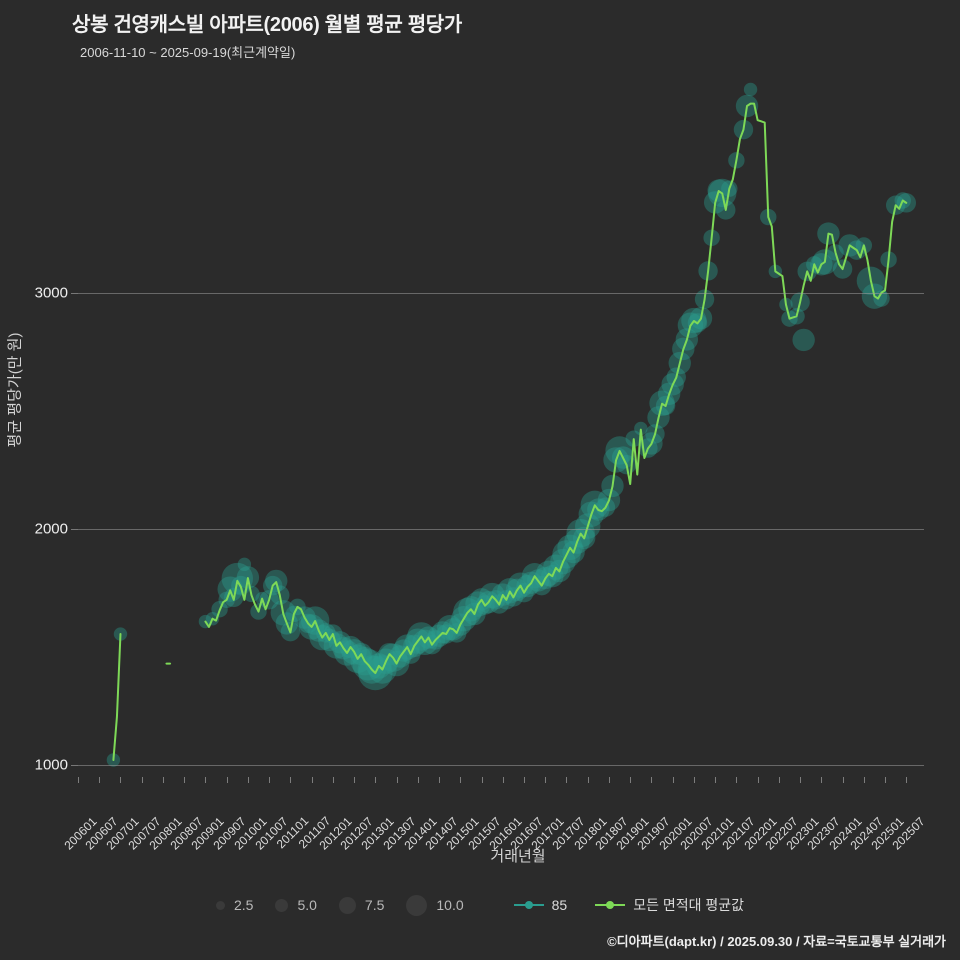  Describe the element at coordinates (267, 25) in the screenshot. I see `page-title: 상봉 건영캐스빌 아파트(2006) 월별 평균 평당가` at that location.